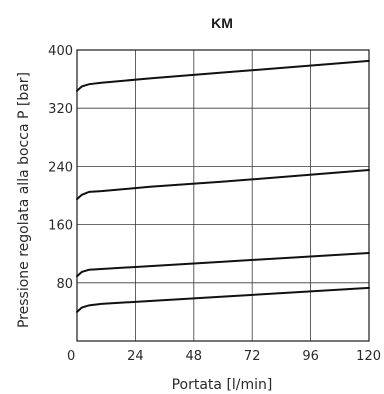 The height and width of the screenshot is (394, 384). I want to click on x-axis-ticks: 0 24 48 72 96 120, so click(224, 356).